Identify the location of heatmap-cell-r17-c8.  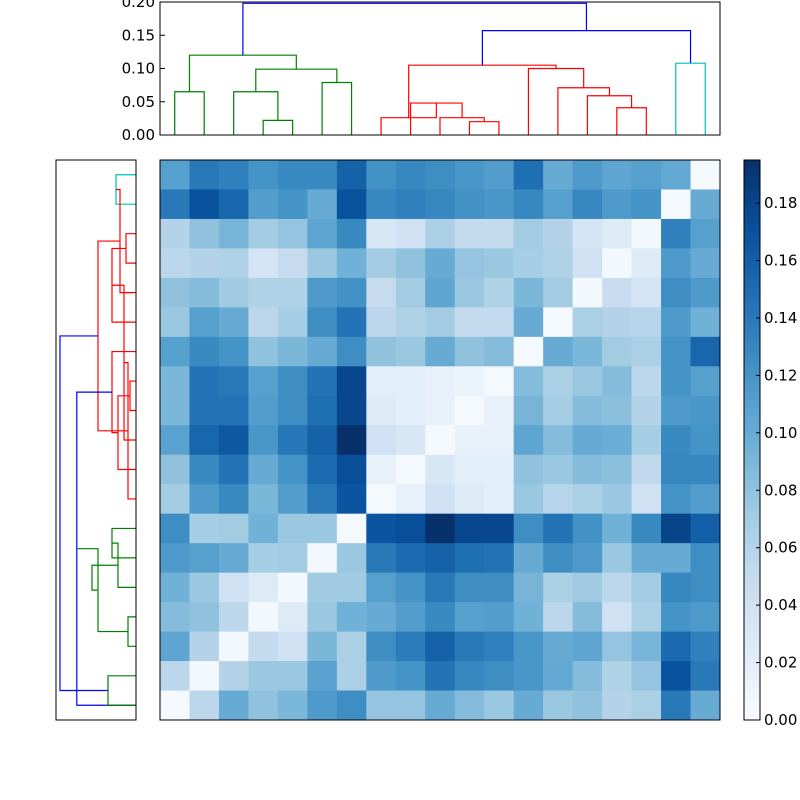
(410, 676).